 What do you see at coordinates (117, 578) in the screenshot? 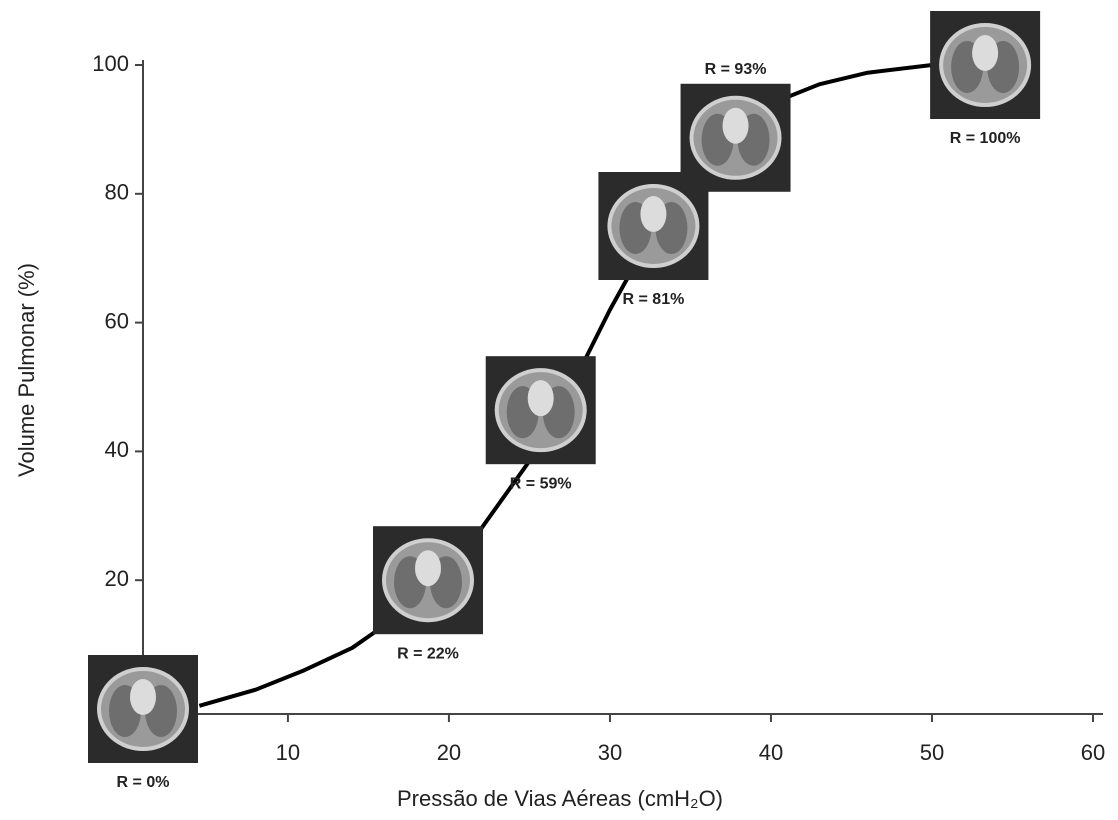
I see `y-tick-label: 20` at bounding box center [117, 578].